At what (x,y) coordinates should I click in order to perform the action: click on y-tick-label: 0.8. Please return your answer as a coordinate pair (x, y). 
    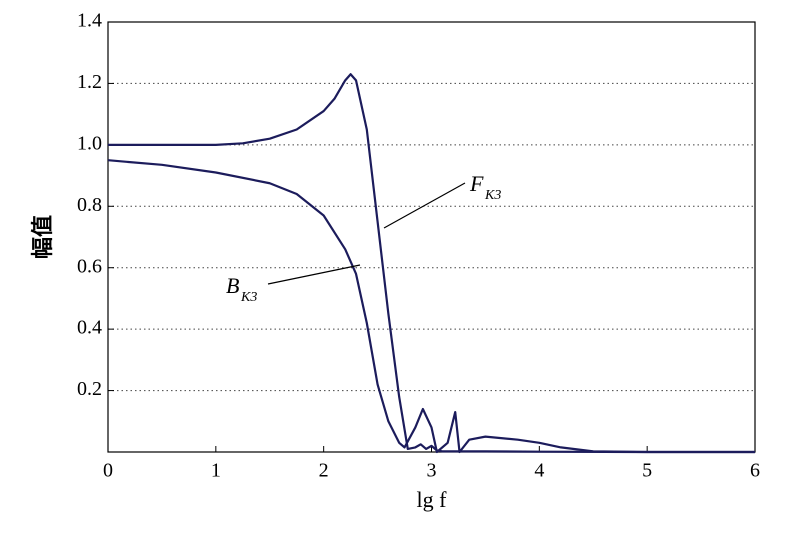
    Looking at the image, I should click on (89, 205).